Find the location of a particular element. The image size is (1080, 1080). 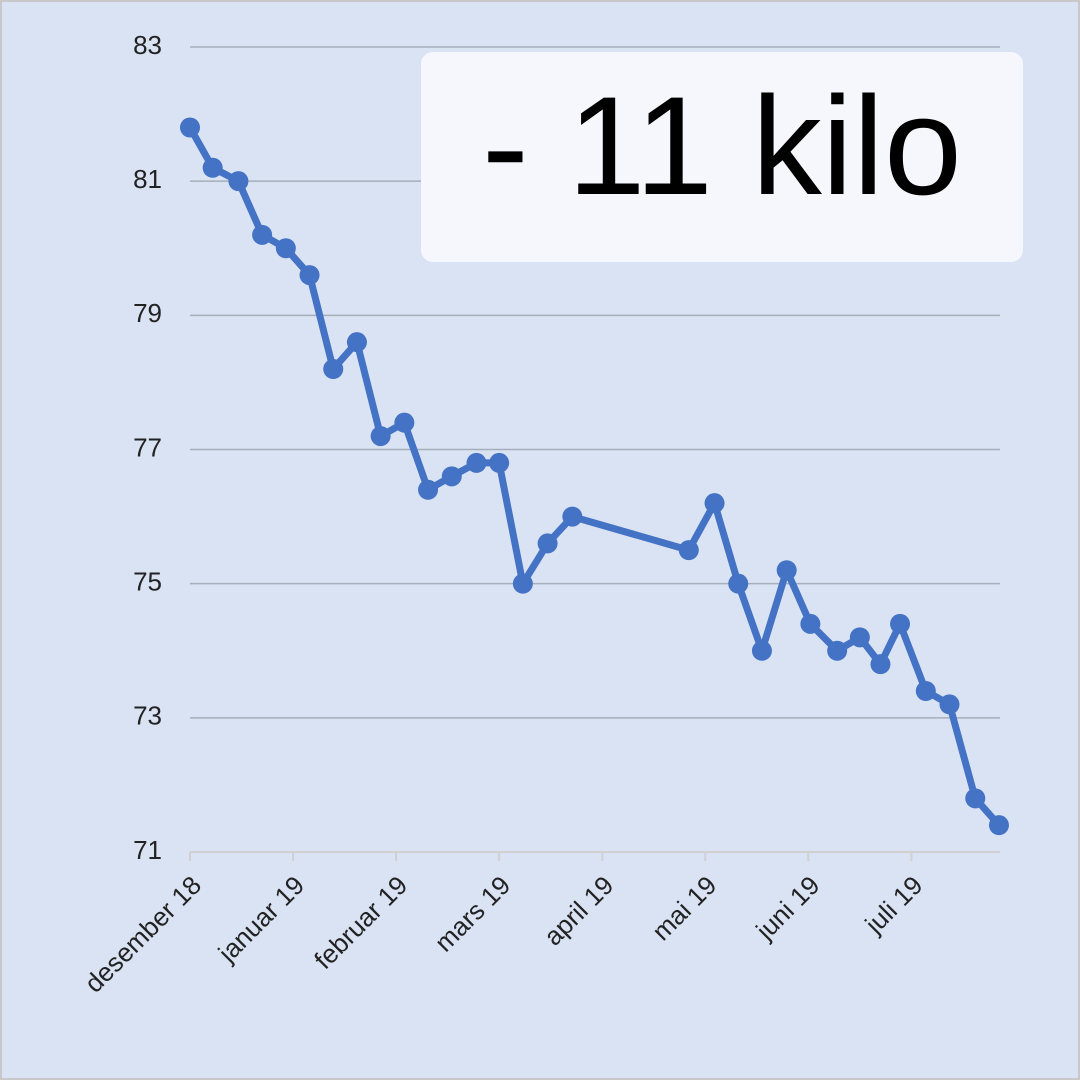

annotation-box is located at coordinates (722, 157).